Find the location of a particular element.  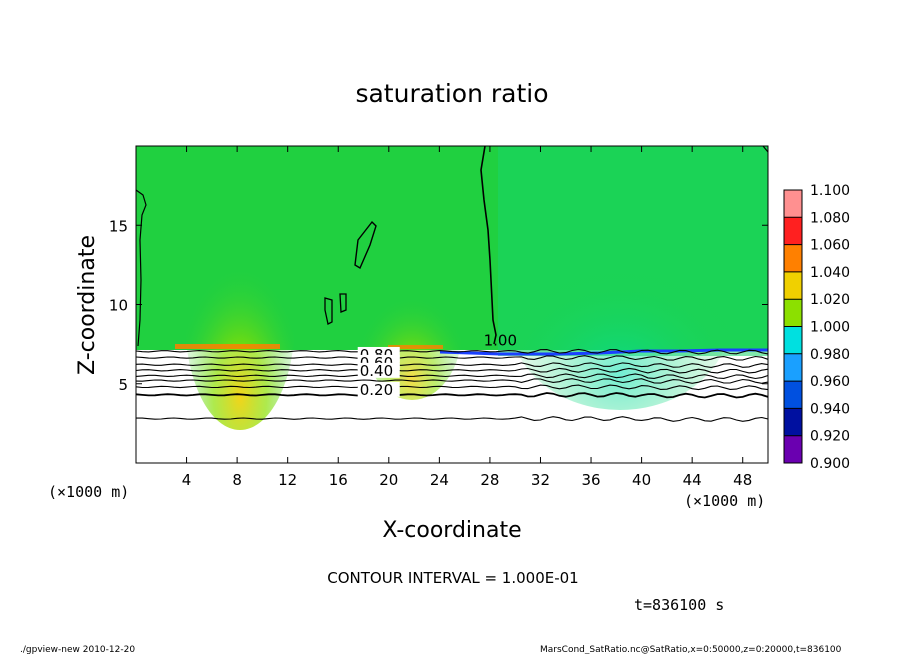

contour-lines is located at coordinates (452, 385).